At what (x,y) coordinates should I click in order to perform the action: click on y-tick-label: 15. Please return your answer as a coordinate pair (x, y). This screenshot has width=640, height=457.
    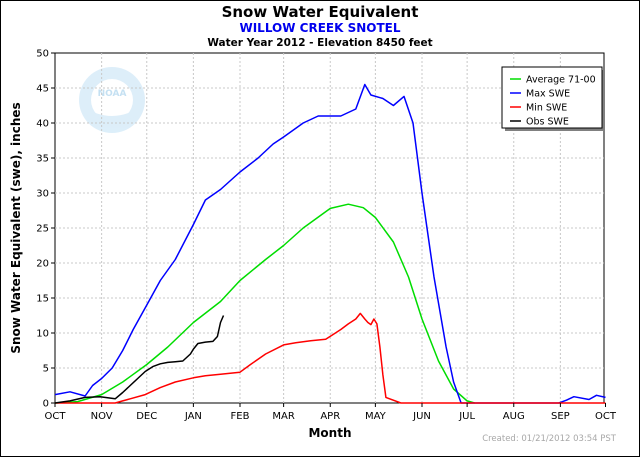
    Looking at the image, I should click on (42, 299).